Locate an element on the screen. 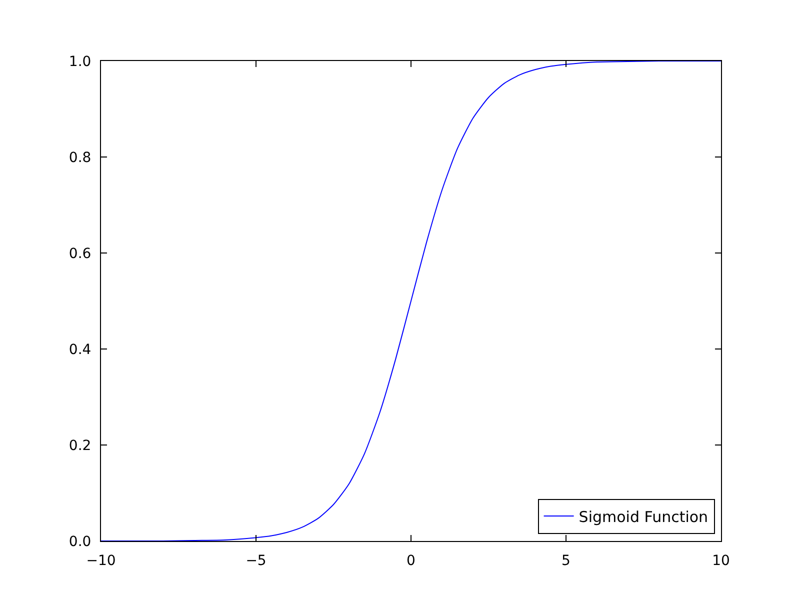  legend-label: Sigmoid Function is located at coordinates (643, 517).